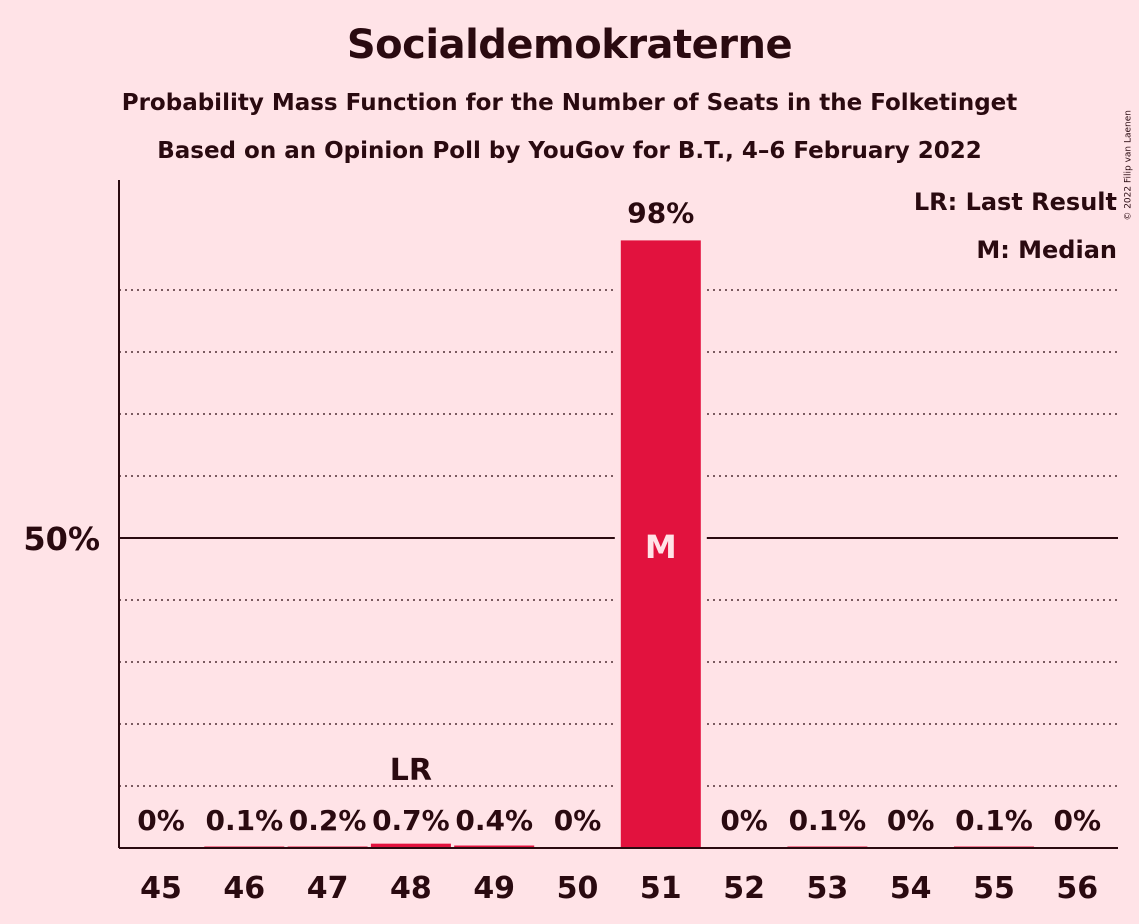 This screenshot has height=924, width=1139. Describe the element at coordinates (828, 820) in the screenshot. I see `value-label-53: 0.1%` at that location.